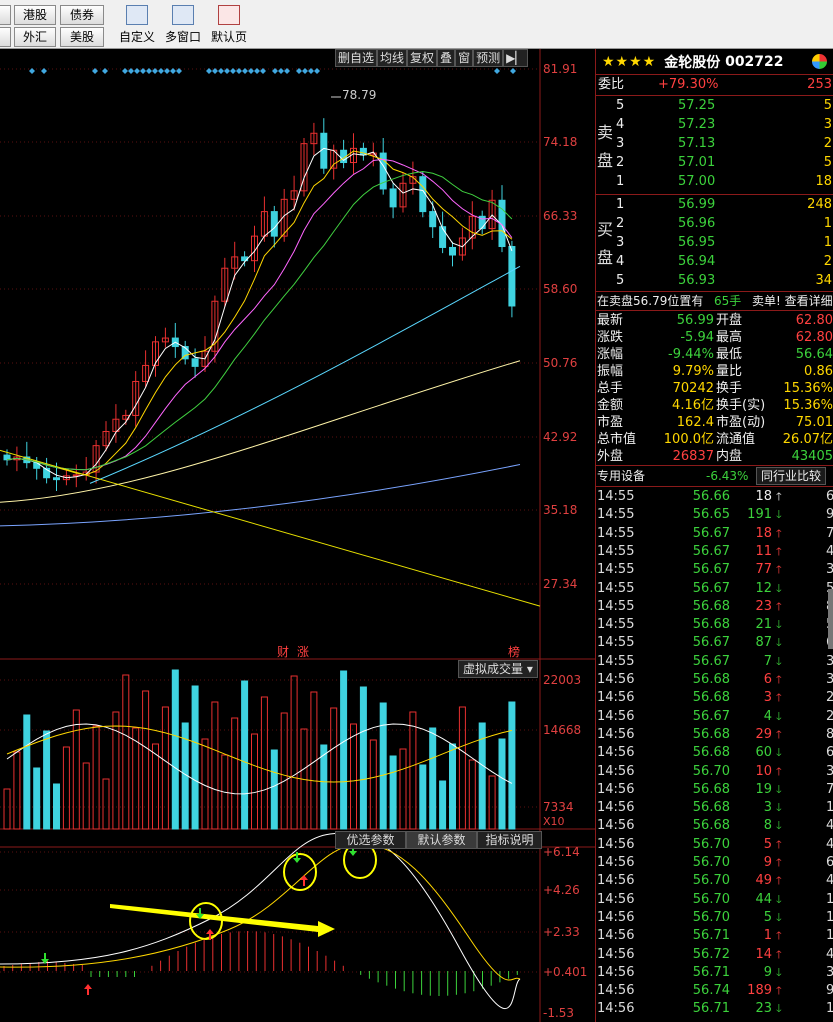 The height and width of the screenshot is (1022, 833). I want to click on volume-tick-label: 22003, so click(562, 680).